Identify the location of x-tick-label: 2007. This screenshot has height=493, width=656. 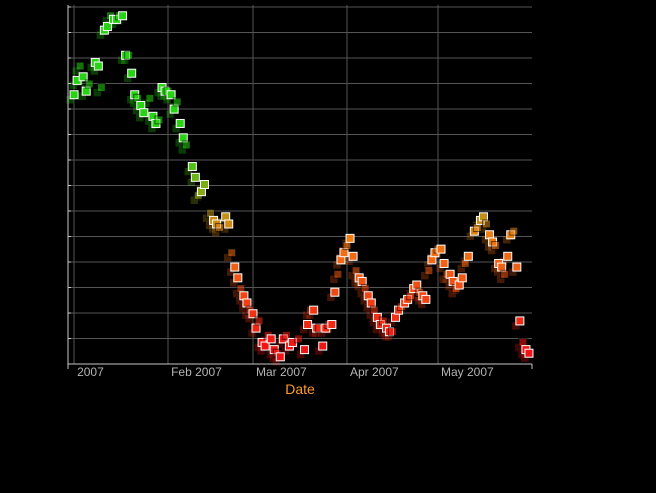
(90, 372).